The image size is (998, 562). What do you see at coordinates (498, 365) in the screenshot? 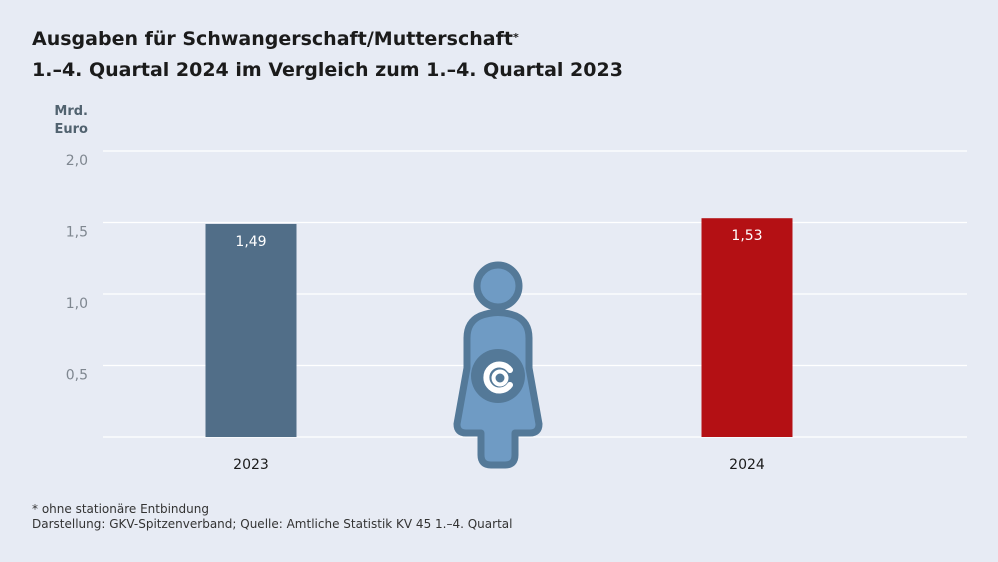
I see `pregnant-woman-icon` at bounding box center [498, 365].